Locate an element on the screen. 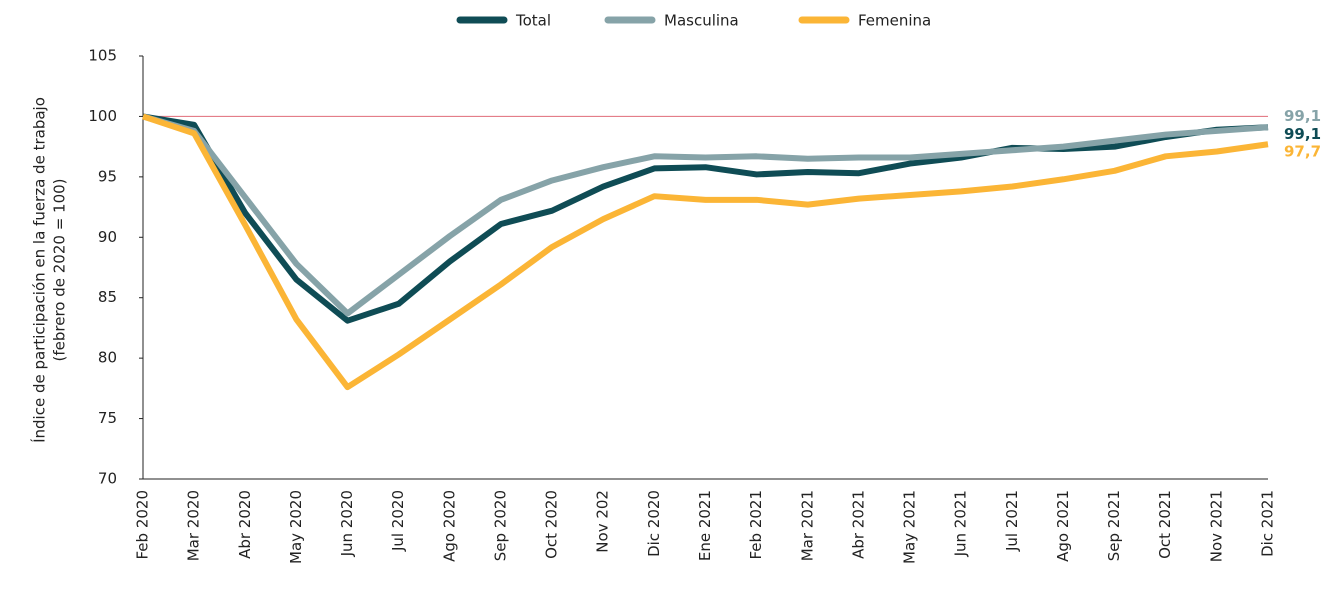 This screenshot has width=1329, height=593. x-tick-label: May 2021 is located at coordinates (910, 527).